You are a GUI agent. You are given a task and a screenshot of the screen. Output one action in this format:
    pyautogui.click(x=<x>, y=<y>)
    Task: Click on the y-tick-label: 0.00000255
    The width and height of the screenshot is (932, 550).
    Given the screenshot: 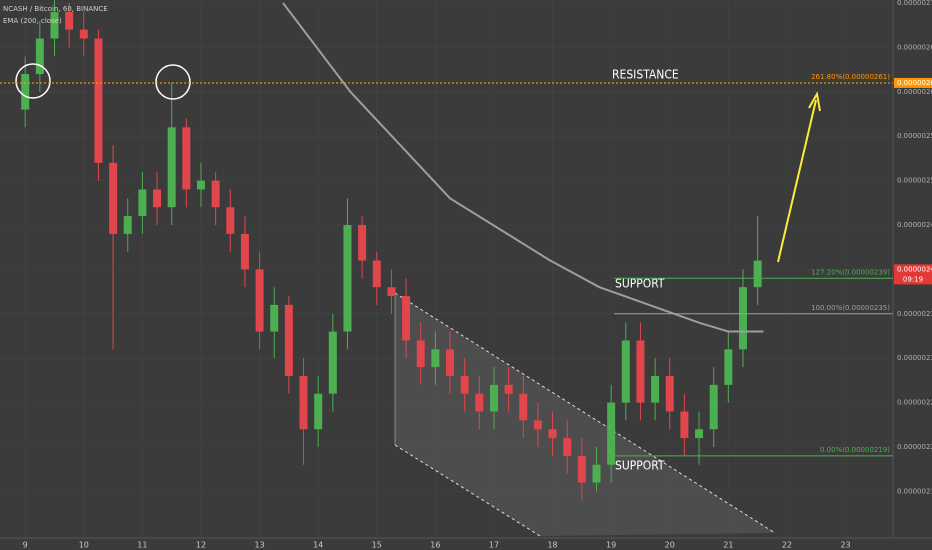 What is the action you would take?
    pyautogui.click(x=914, y=136)
    